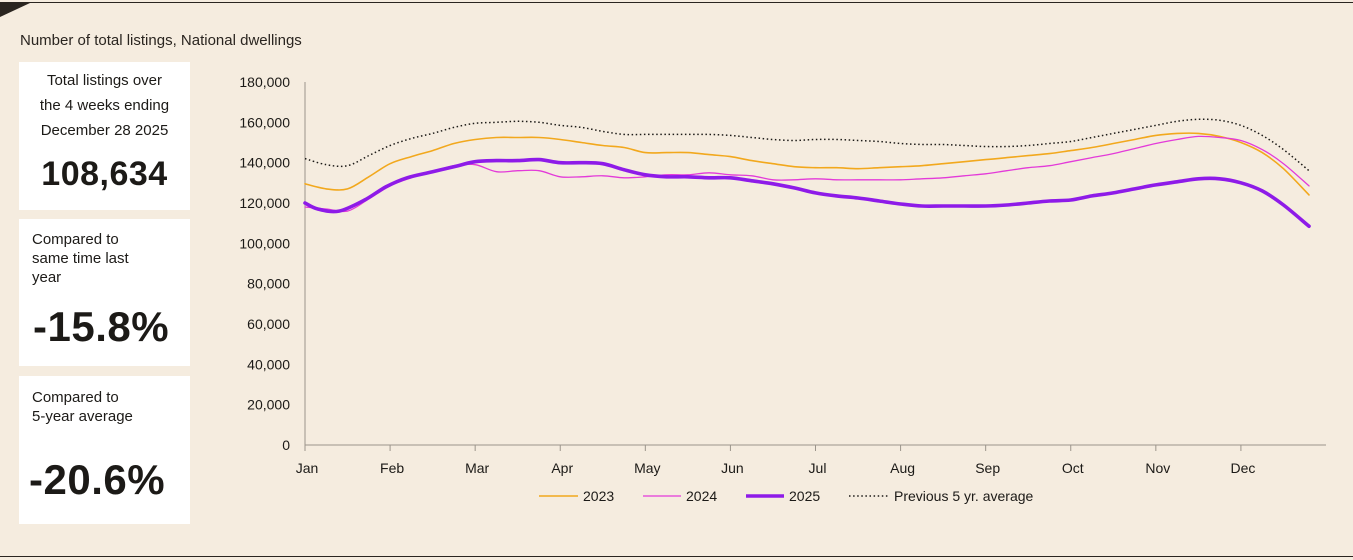 This screenshot has width=1353, height=560. What do you see at coordinates (598, 496) in the screenshot?
I see `legend-label: 2023` at bounding box center [598, 496].